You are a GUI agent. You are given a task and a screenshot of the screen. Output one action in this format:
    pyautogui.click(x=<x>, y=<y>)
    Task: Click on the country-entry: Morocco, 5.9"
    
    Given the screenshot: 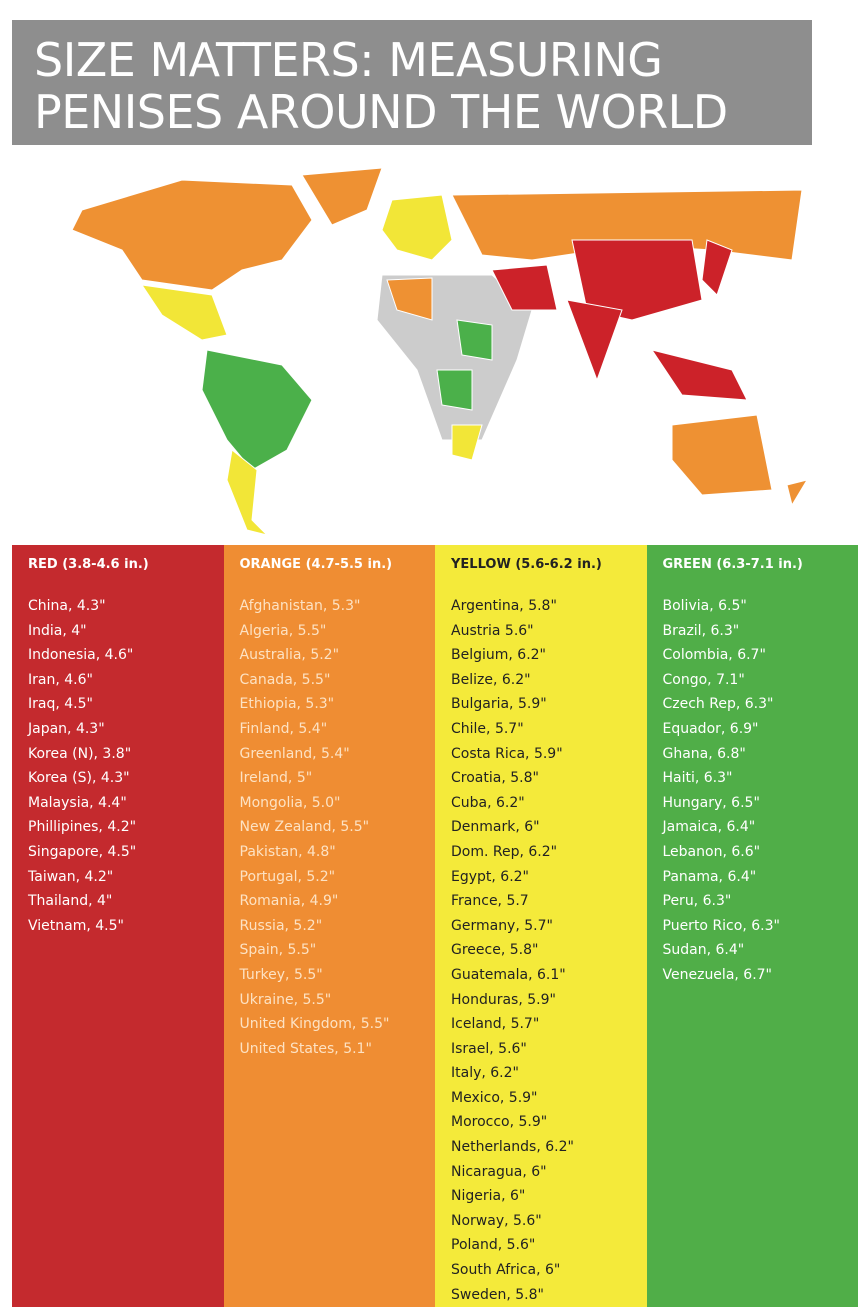 What is the action you would take?
    pyautogui.click(x=499, y=1122)
    